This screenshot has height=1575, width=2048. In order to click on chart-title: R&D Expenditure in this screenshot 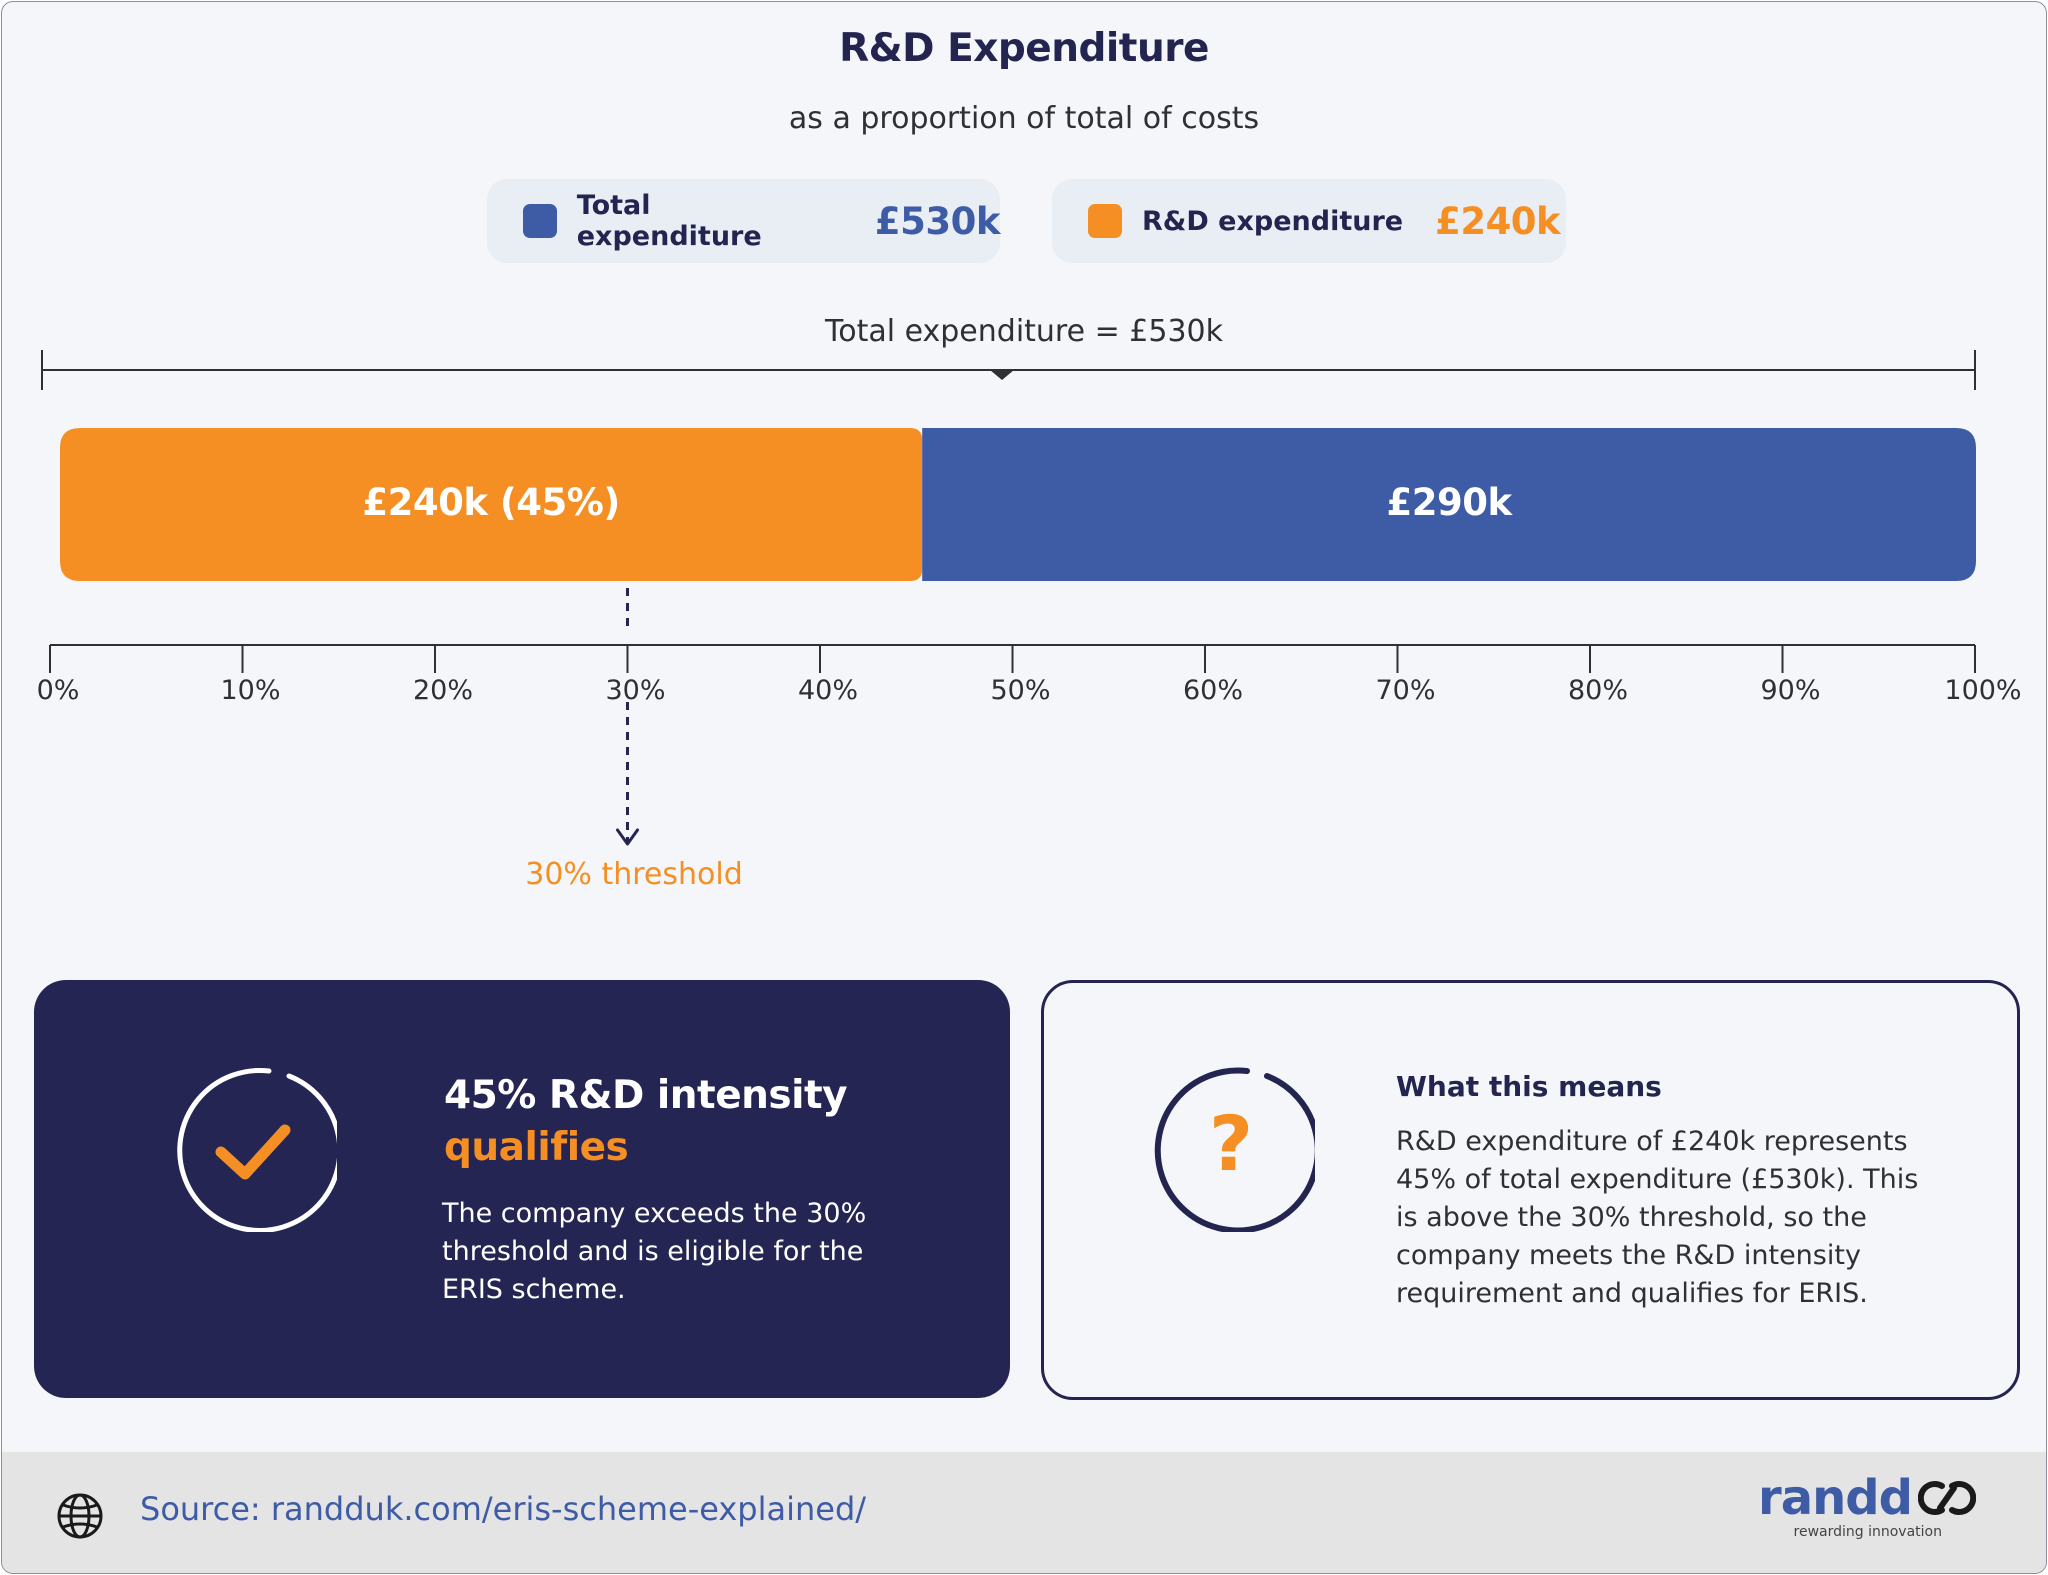, I will do `click(1024, 48)`.